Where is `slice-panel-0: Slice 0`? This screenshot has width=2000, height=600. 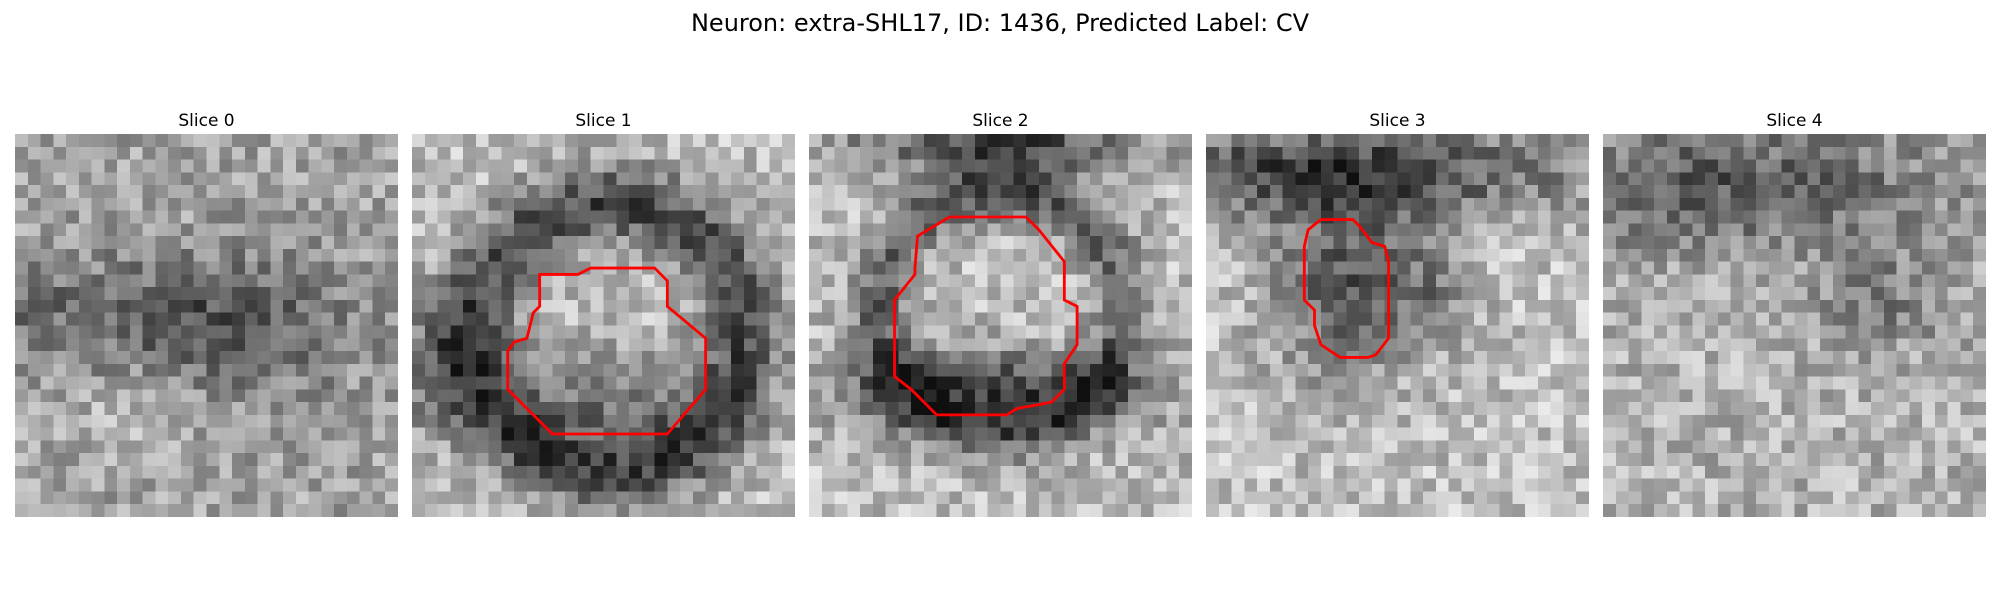 slice-panel-0: Slice 0 is located at coordinates (206, 122).